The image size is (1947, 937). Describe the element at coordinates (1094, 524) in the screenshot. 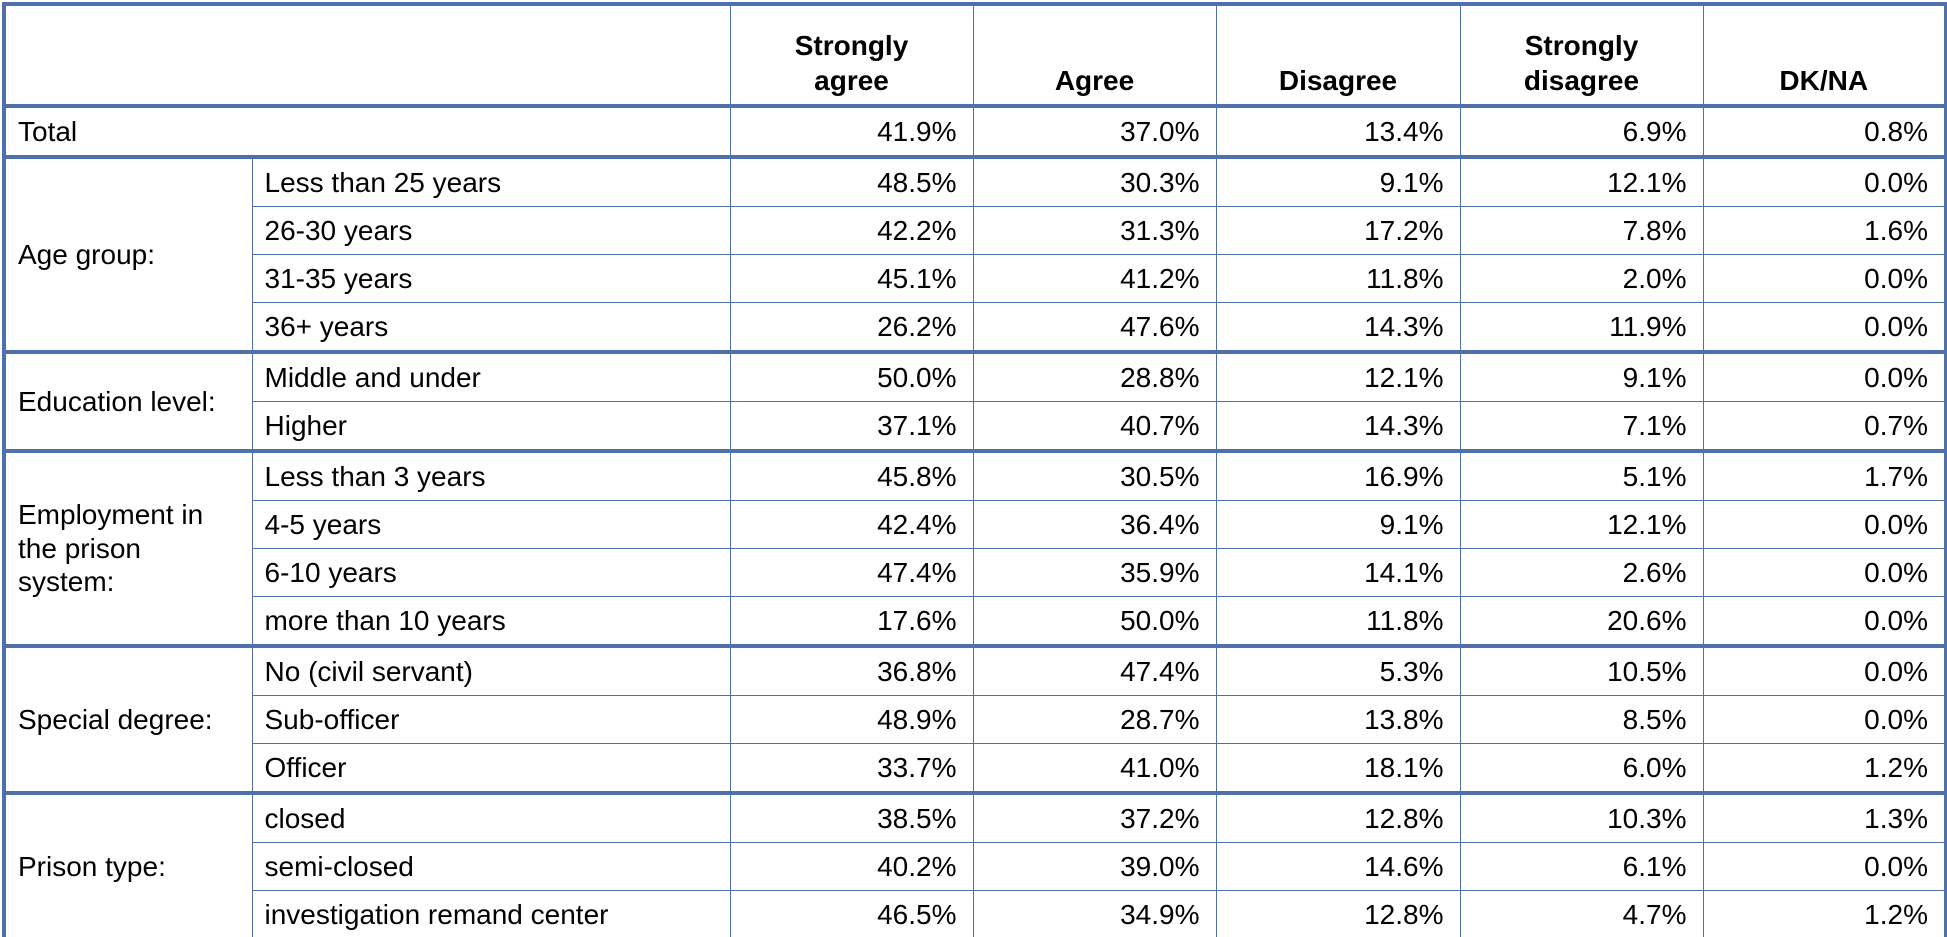

I see `value-cell: 36.4%` at that location.